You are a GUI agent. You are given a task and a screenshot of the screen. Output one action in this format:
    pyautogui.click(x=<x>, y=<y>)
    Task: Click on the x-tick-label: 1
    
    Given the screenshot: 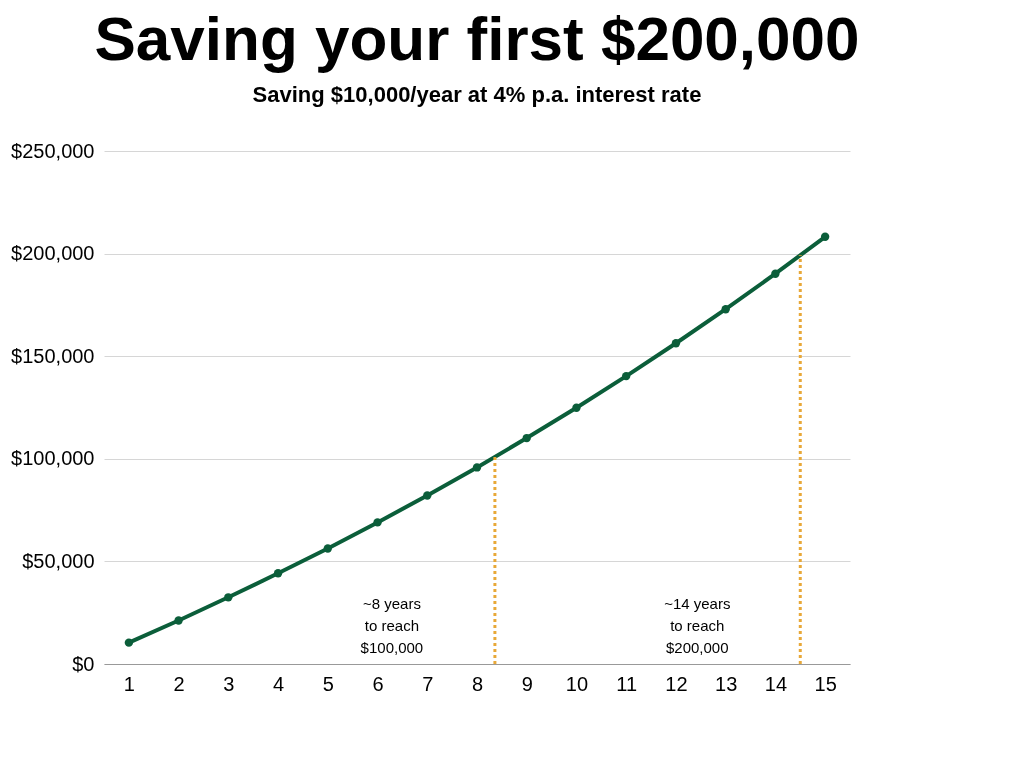 What is the action you would take?
    pyautogui.click(x=129, y=683)
    